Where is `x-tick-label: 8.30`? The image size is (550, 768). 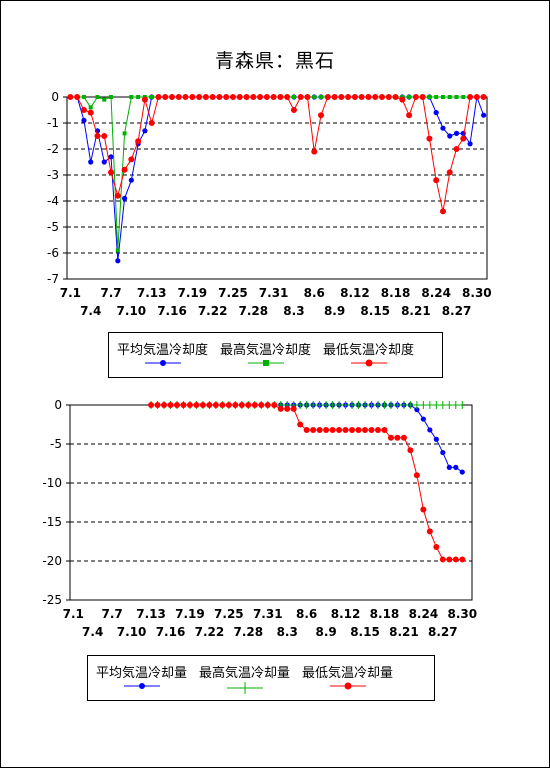 x-tick-label: 8.30 is located at coordinates (462, 614).